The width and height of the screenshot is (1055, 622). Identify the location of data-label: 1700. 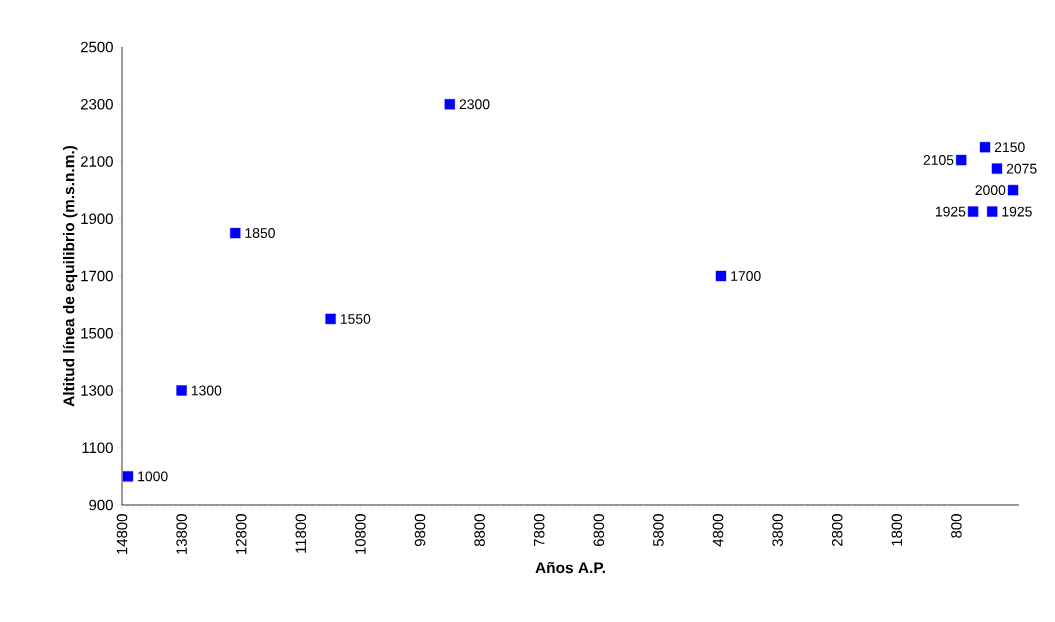
(746, 276).